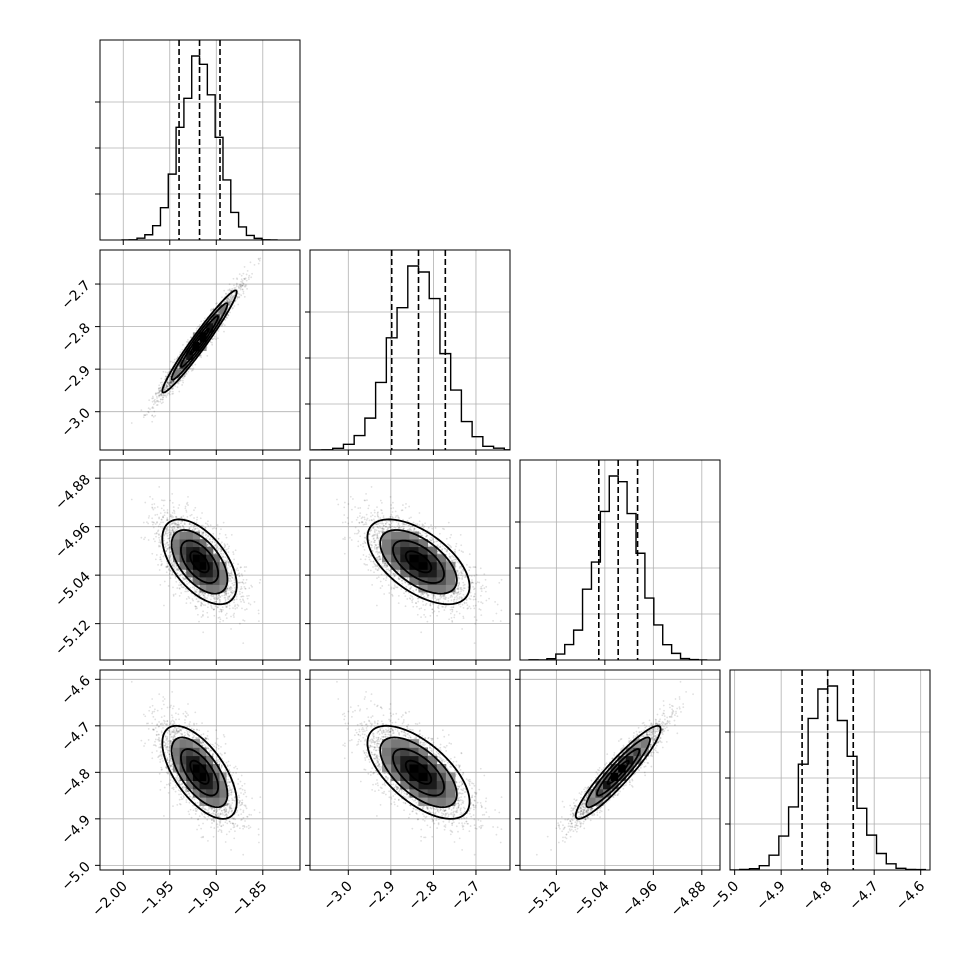  What do you see at coordinates (183, 364) in the screenshot?
I see `density-cell` at bounding box center [183, 364].